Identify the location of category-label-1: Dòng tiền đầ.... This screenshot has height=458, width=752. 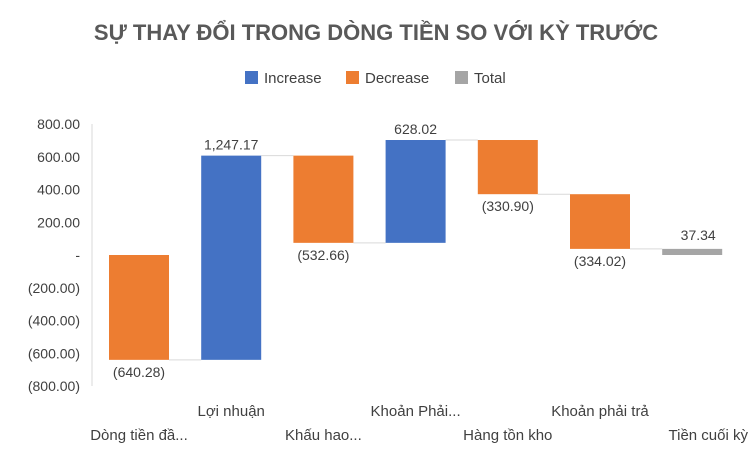
(139, 435).